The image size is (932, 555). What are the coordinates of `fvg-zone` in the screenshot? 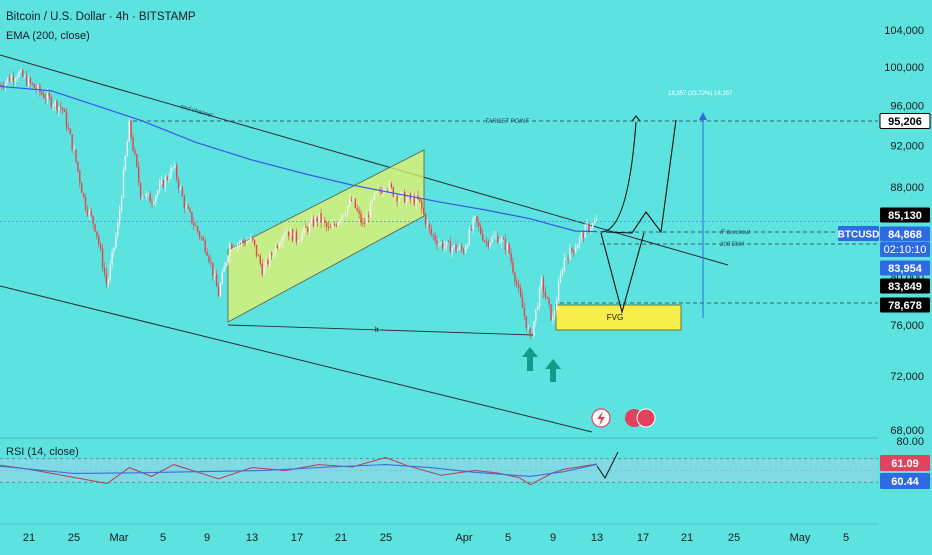 It's located at (618, 317).